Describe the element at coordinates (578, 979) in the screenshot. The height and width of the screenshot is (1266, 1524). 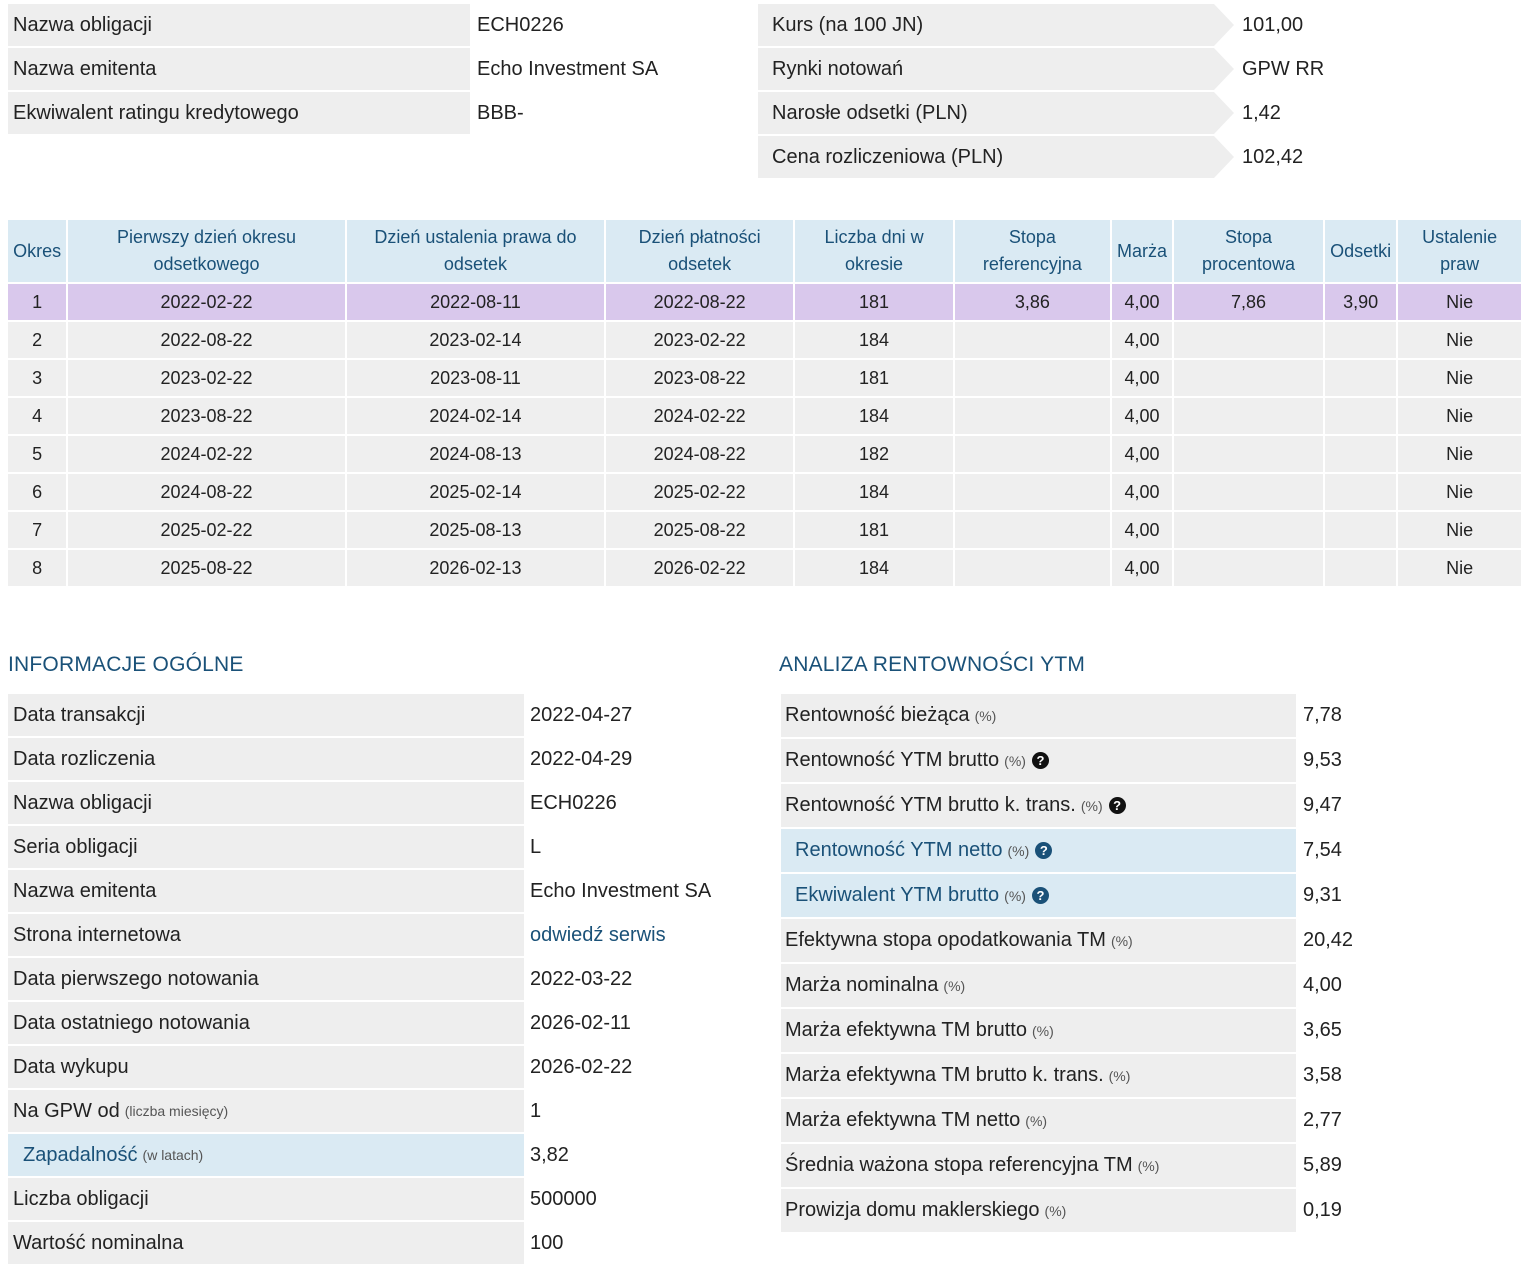
I see `info-value: 2022-03-22` at that location.